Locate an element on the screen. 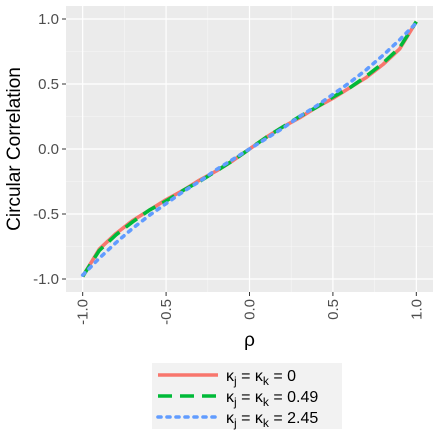 Image resolution: width=440 pixels, height=440 pixels. legend-label-2: κj = κk = 0.49 is located at coordinates (272, 399).